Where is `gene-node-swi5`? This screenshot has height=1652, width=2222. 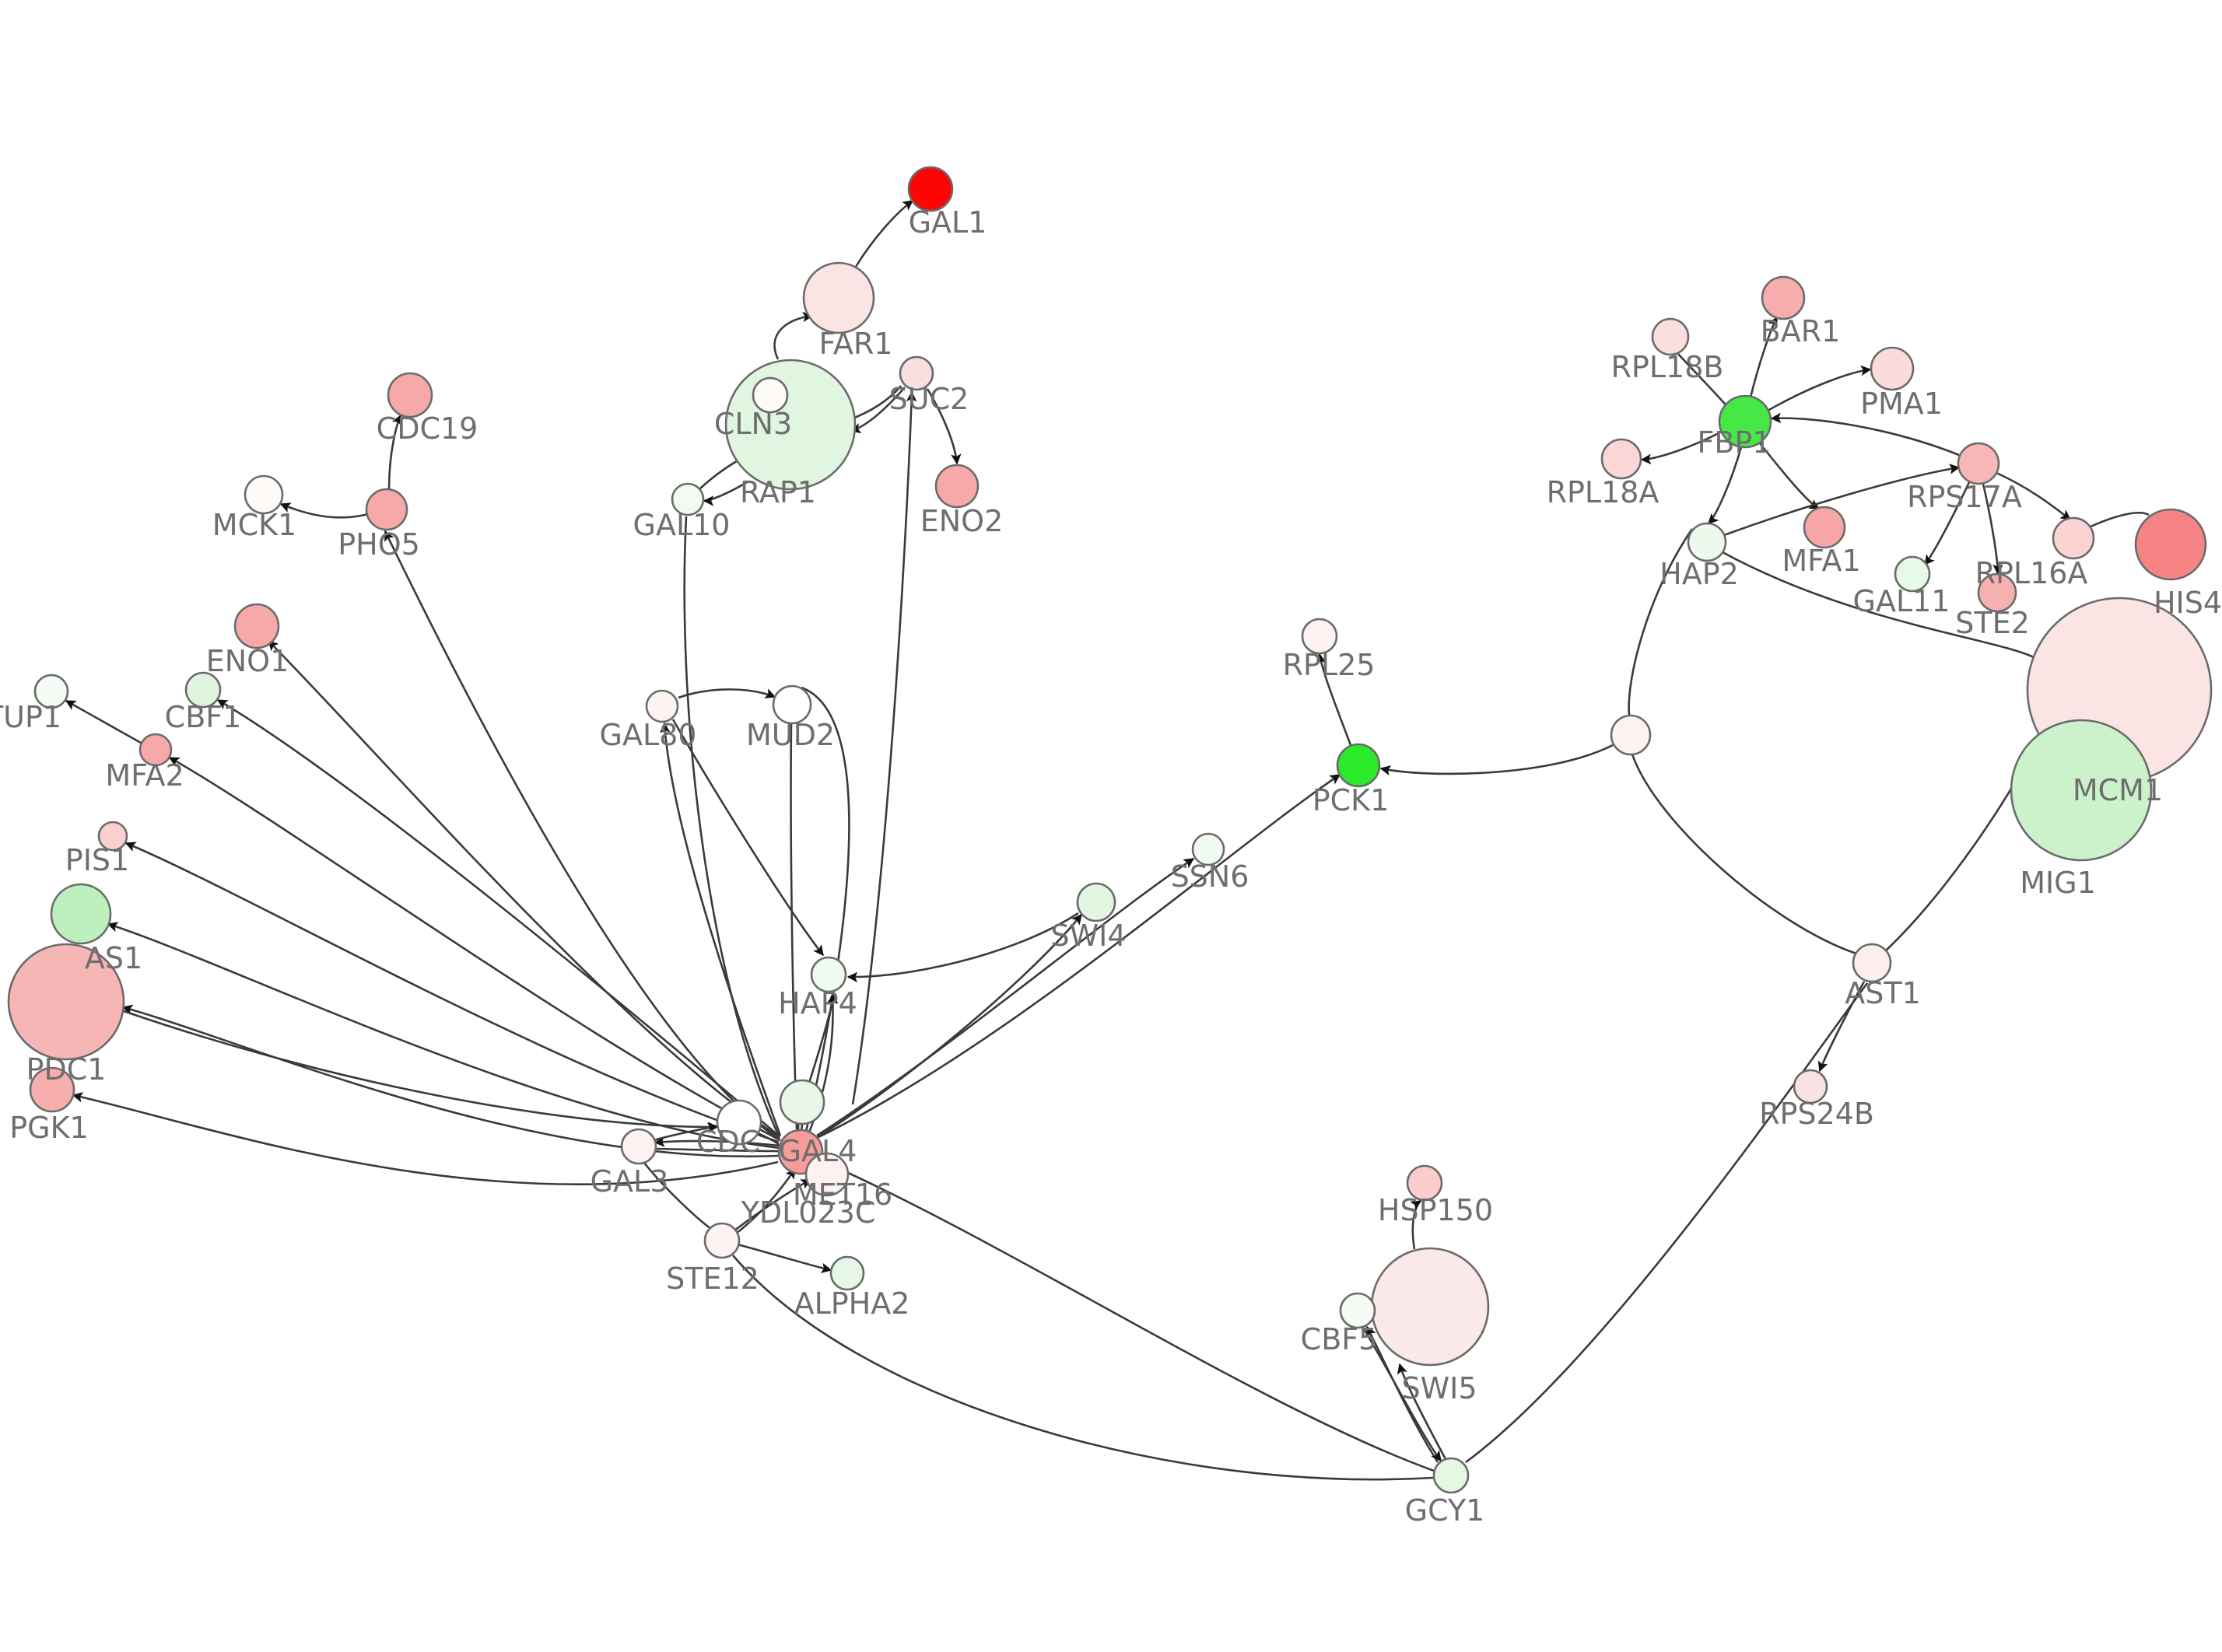 gene-node-swi5 is located at coordinates (1430, 1307).